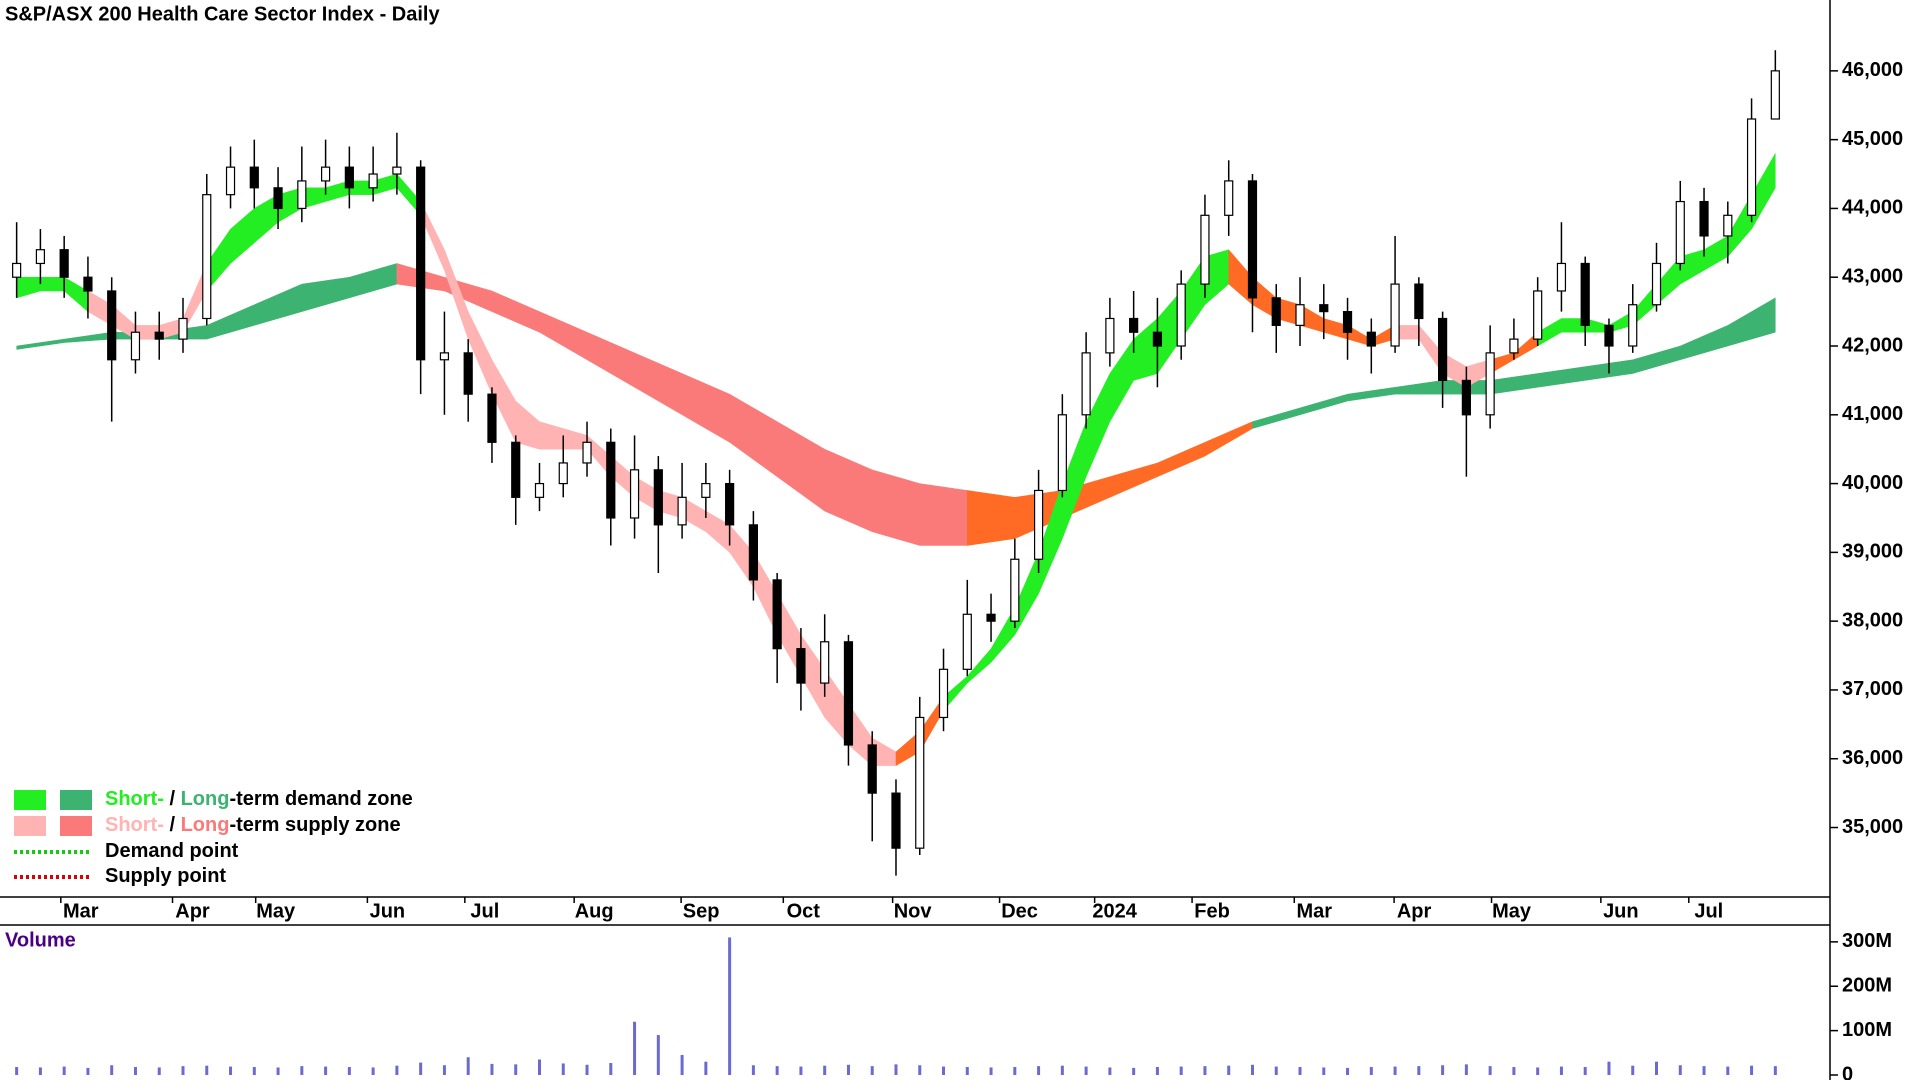  Describe the element at coordinates (172, 851) in the screenshot. I see `legend-text: Demand point` at that location.